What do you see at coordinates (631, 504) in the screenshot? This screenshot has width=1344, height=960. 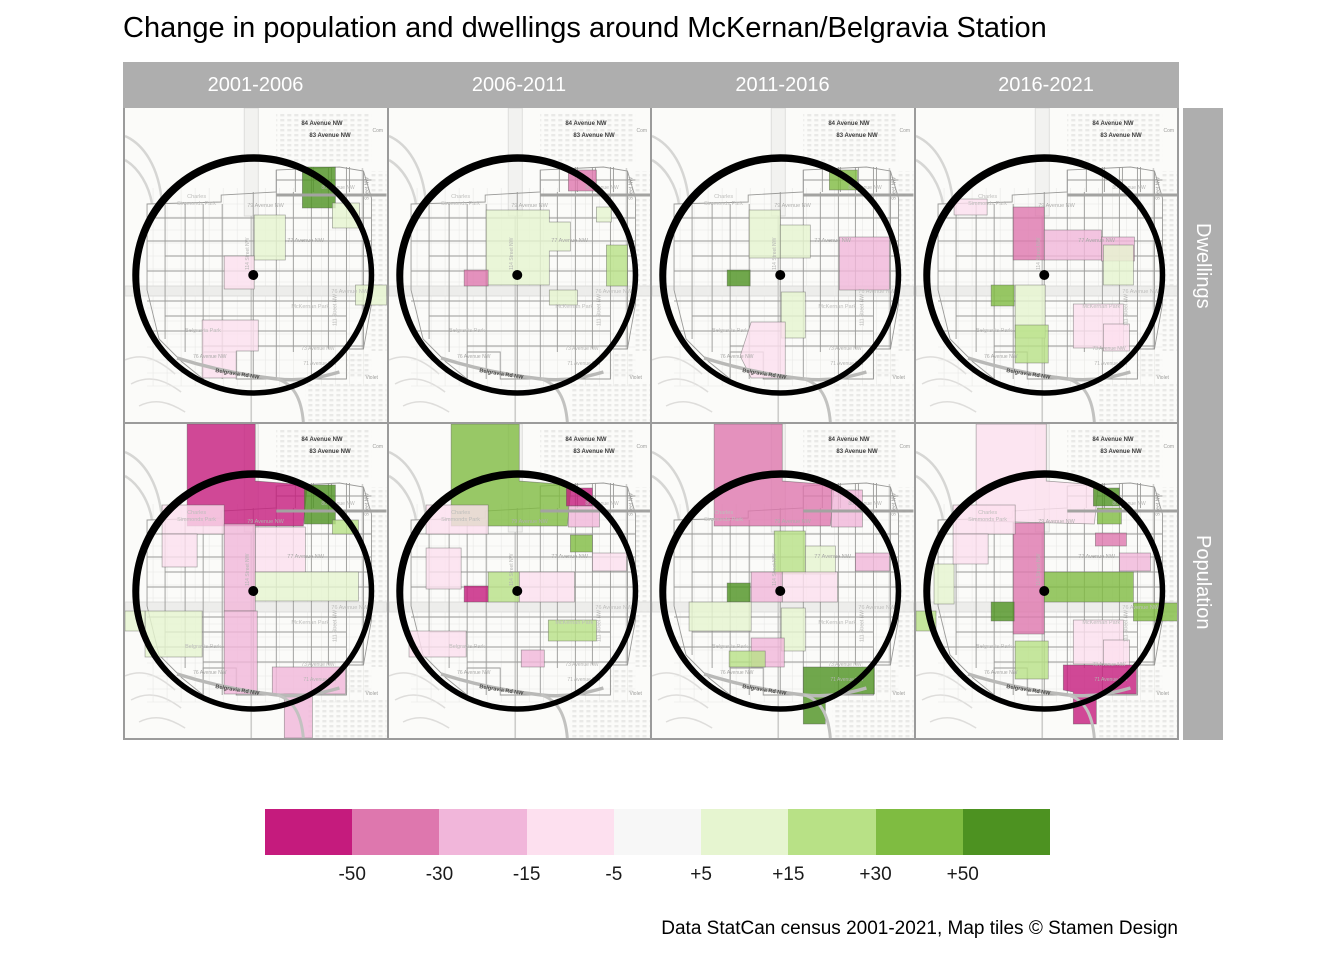 I see `svg-text: Street NW` at bounding box center [631, 504].